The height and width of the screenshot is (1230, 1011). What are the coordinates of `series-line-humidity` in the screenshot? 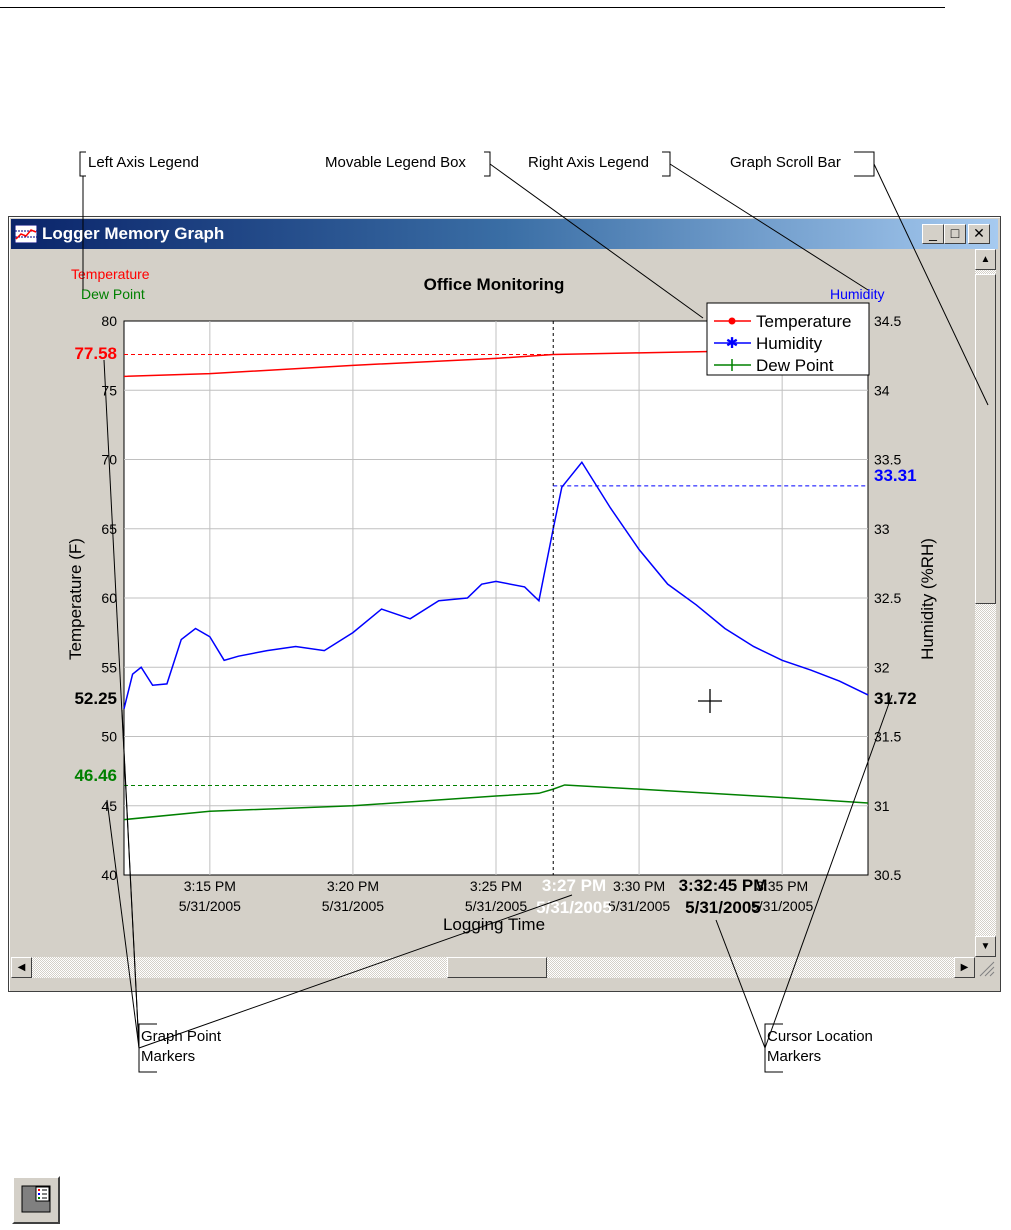 It's located at (496, 584).